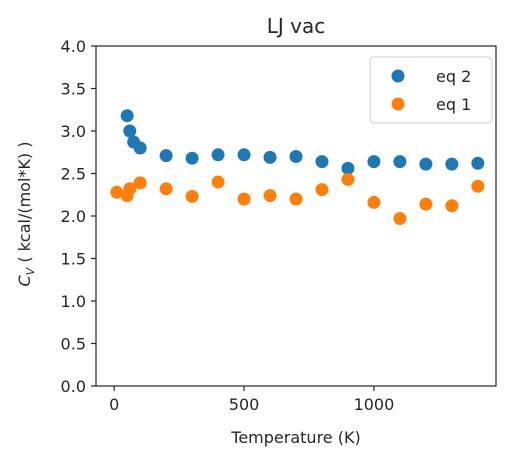  What do you see at coordinates (24, 280) in the screenshot?
I see `y-axis-label-symbol: C` at bounding box center [24, 280].